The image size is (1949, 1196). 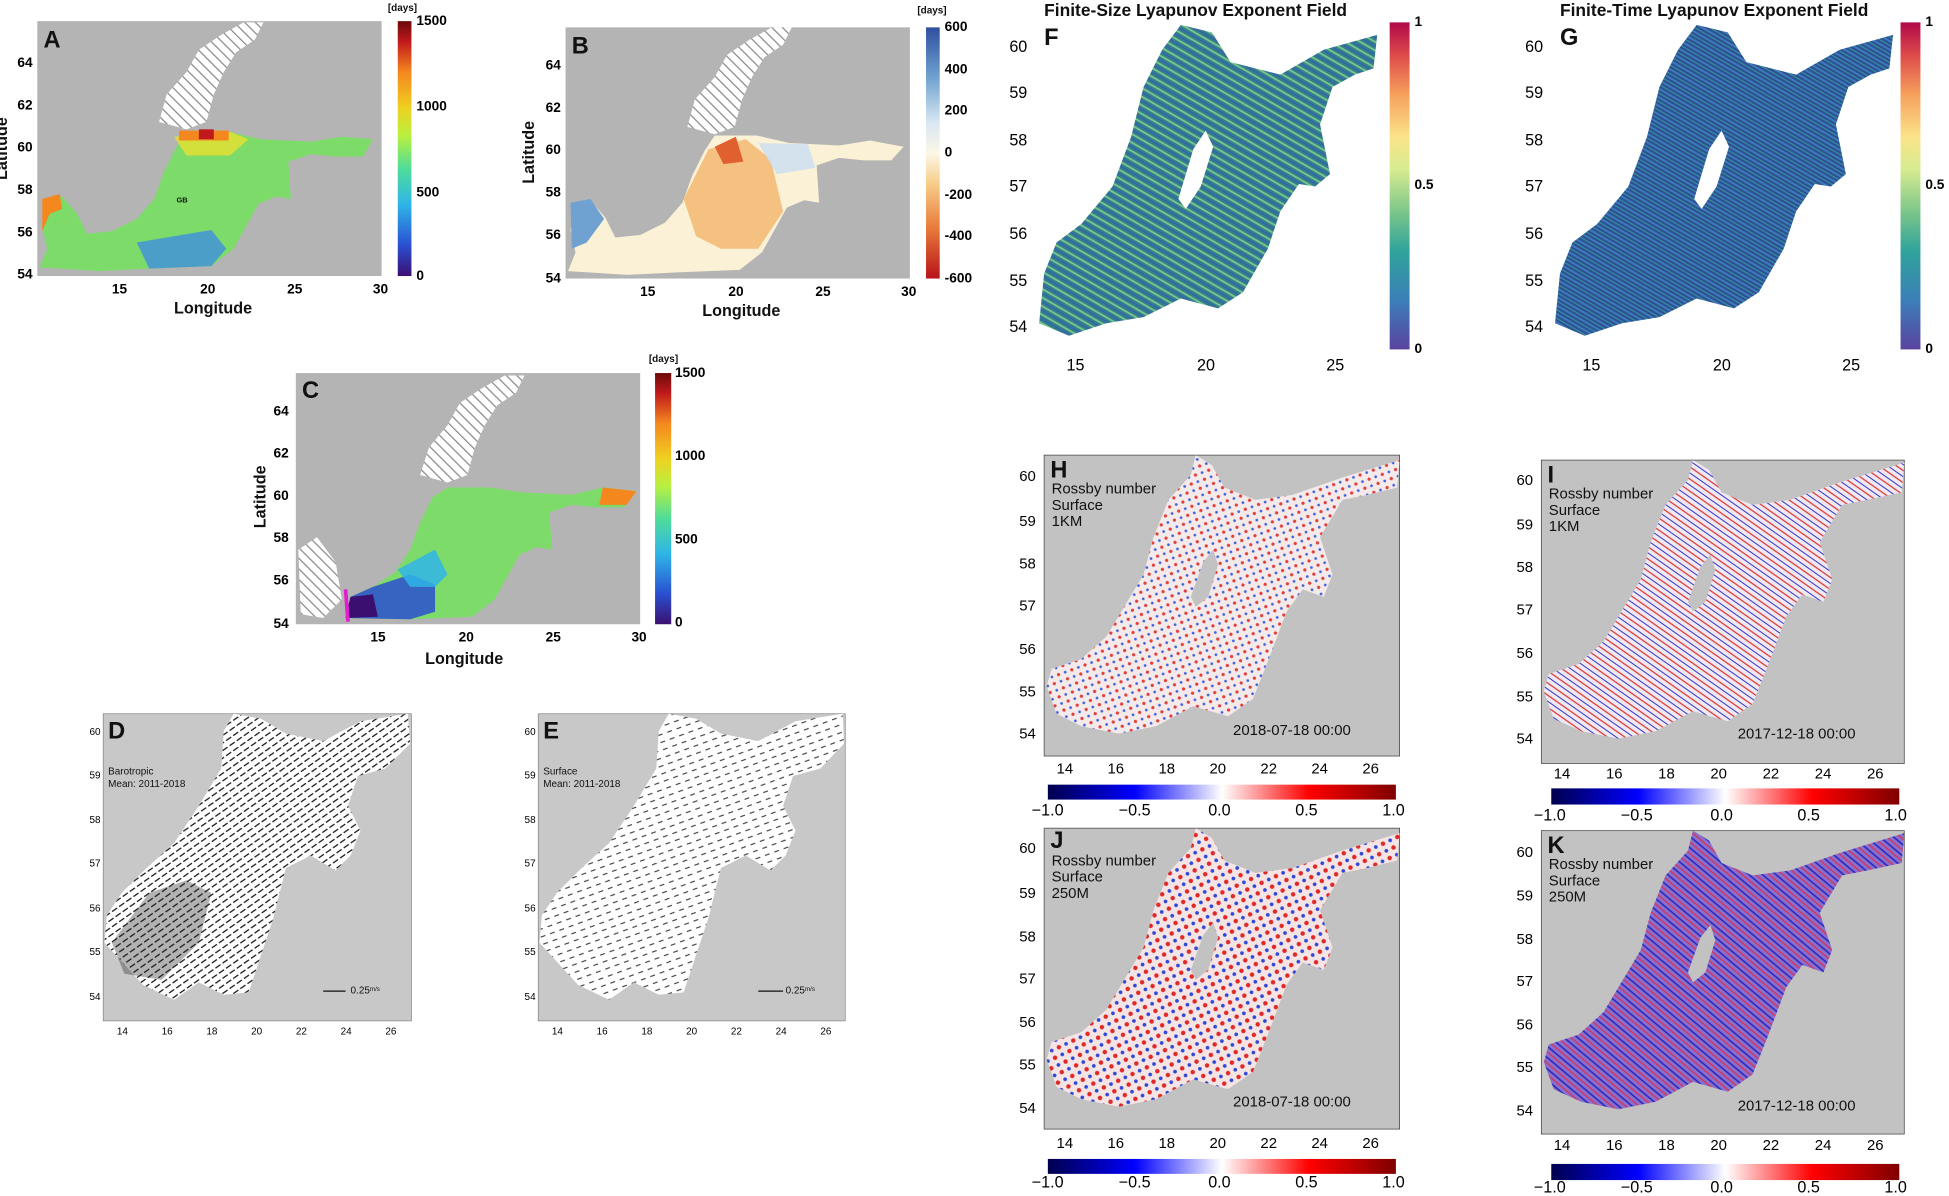 What do you see at coordinates (1134, 810) in the screenshot?
I see `panel-h-cbtick-1: −0.5` at bounding box center [1134, 810].